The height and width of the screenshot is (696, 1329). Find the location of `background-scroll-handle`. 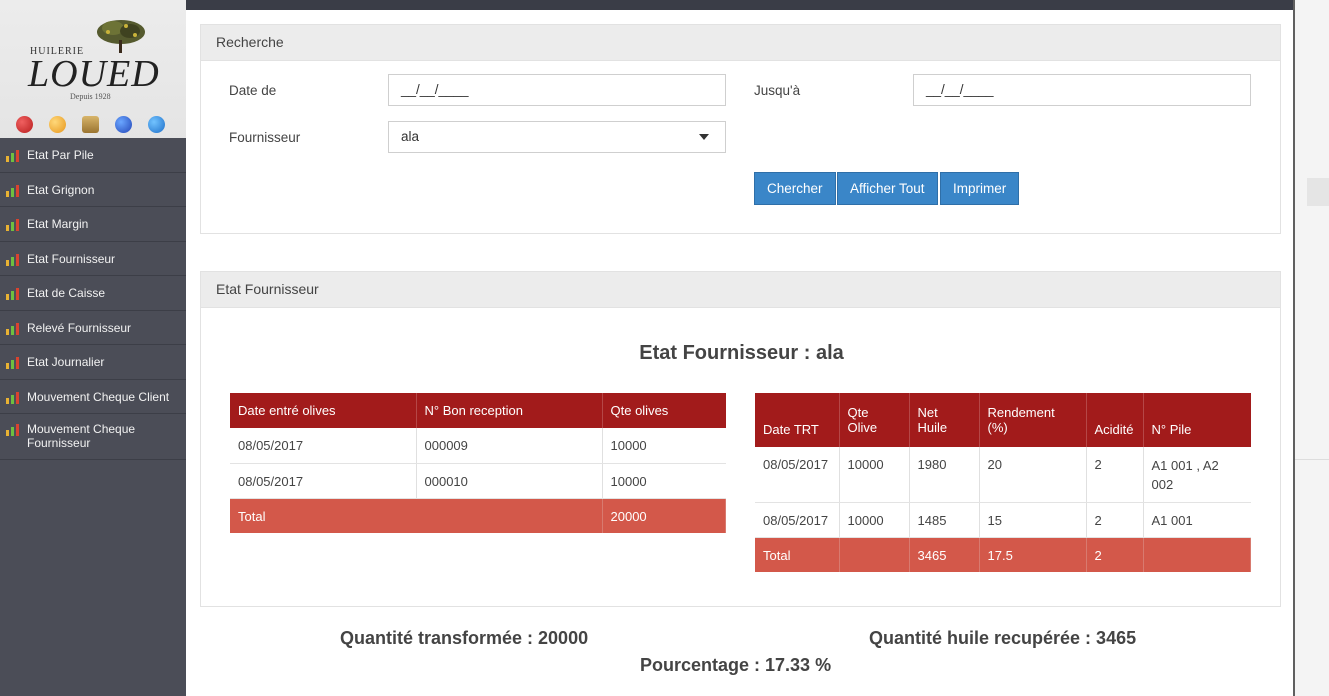

background-scroll-handle is located at coordinates (1318, 192).